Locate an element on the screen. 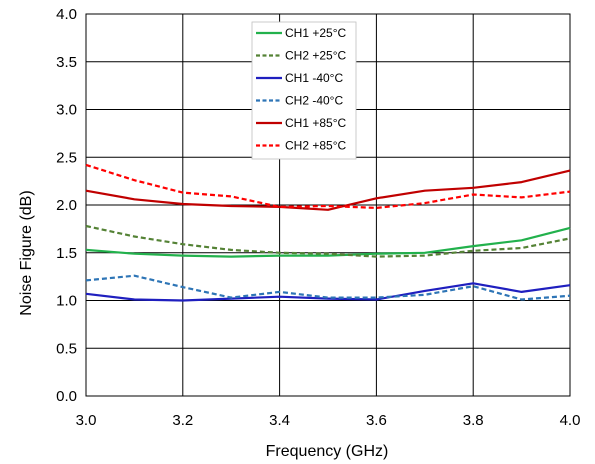  x-axis-title: Frequency (GHz) is located at coordinates (327, 451).